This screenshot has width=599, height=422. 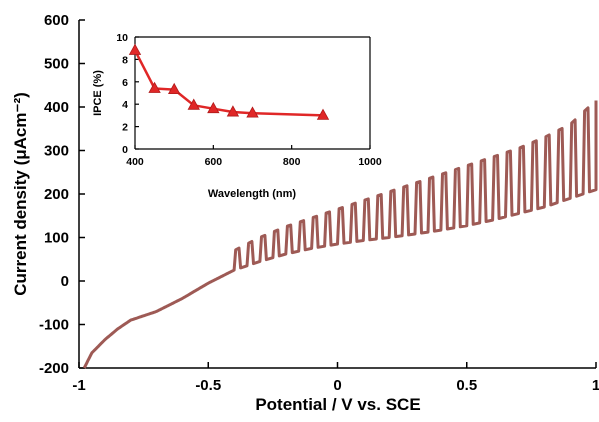 What do you see at coordinates (466, 385) in the screenshot?
I see `main-x-tick-label: 0.5` at bounding box center [466, 385].